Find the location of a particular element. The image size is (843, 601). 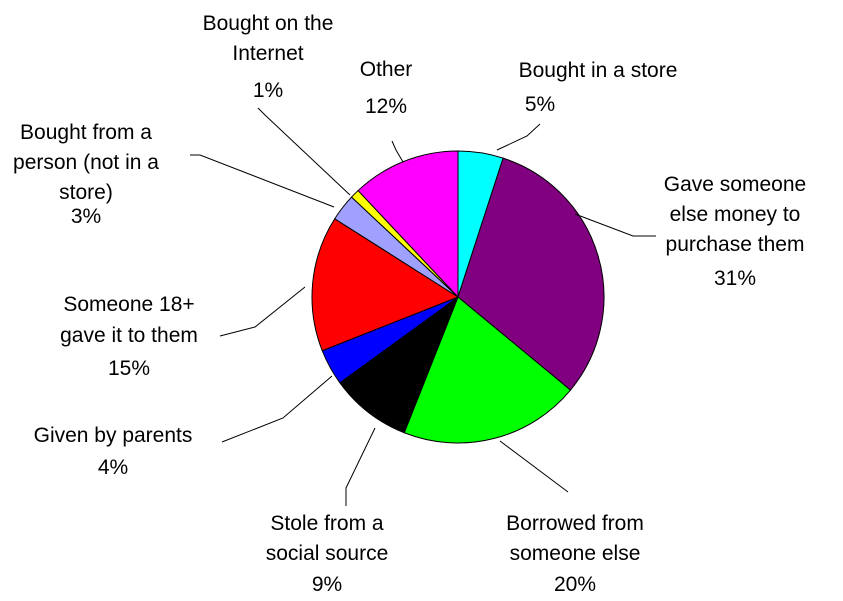

slice-percent-stole-from-a-social-source: 9% is located at coordinates (327, 584).